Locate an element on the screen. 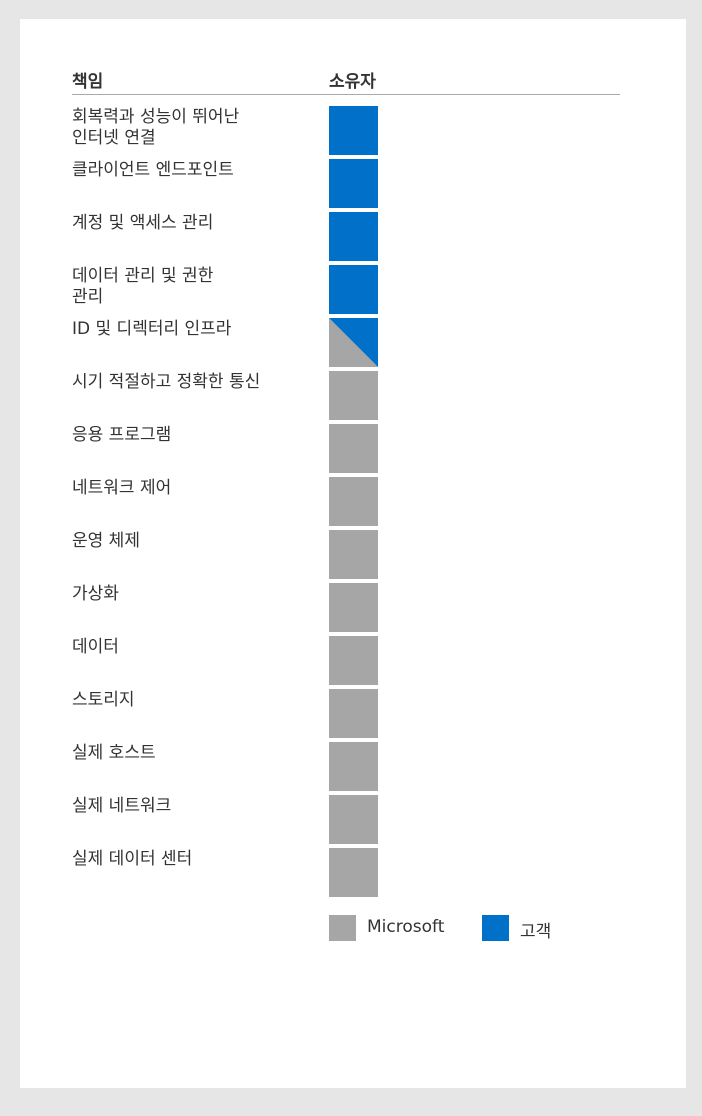 This screenshot has width=702, height=1116. row-label: 클라이언트 엔드포인트 is located at coordinates (153, 170).